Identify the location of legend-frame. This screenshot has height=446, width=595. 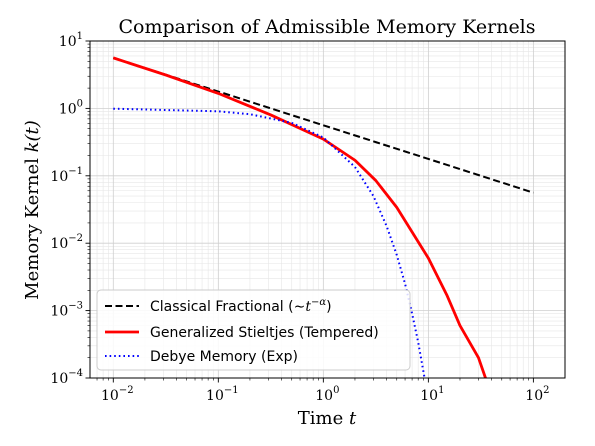
(253, 330).